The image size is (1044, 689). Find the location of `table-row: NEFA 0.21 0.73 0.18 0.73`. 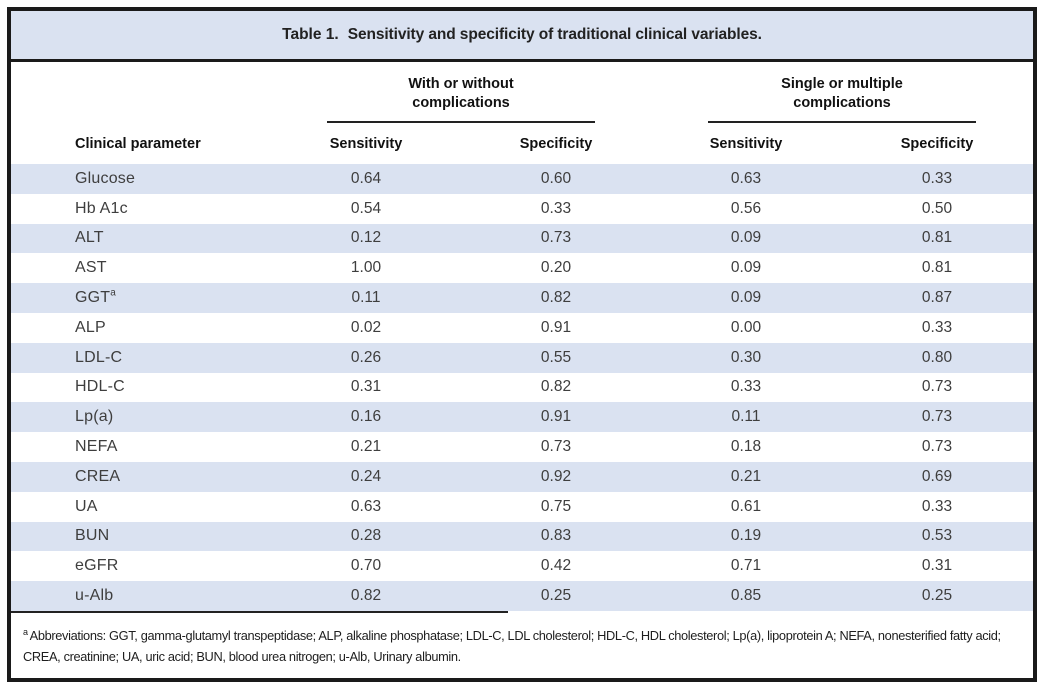

table-row: NEFA 0.21 0.73 0.18 0.73 is located at coordinates (522, 447).